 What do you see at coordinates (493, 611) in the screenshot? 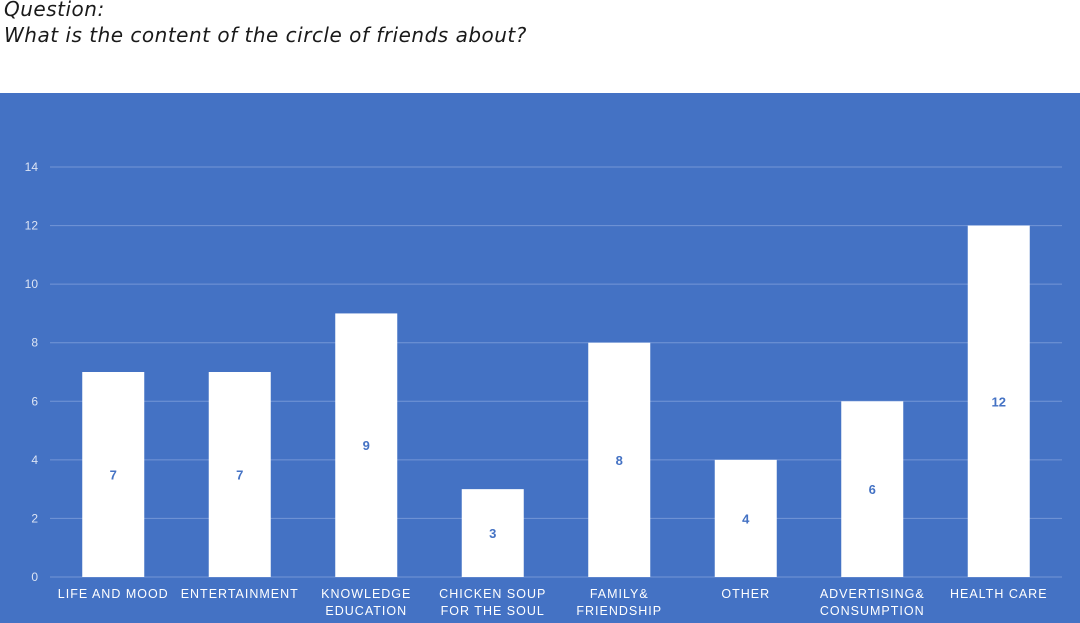
I see `category-label: FOR THE SOUL` at bounding box center [493, 611].